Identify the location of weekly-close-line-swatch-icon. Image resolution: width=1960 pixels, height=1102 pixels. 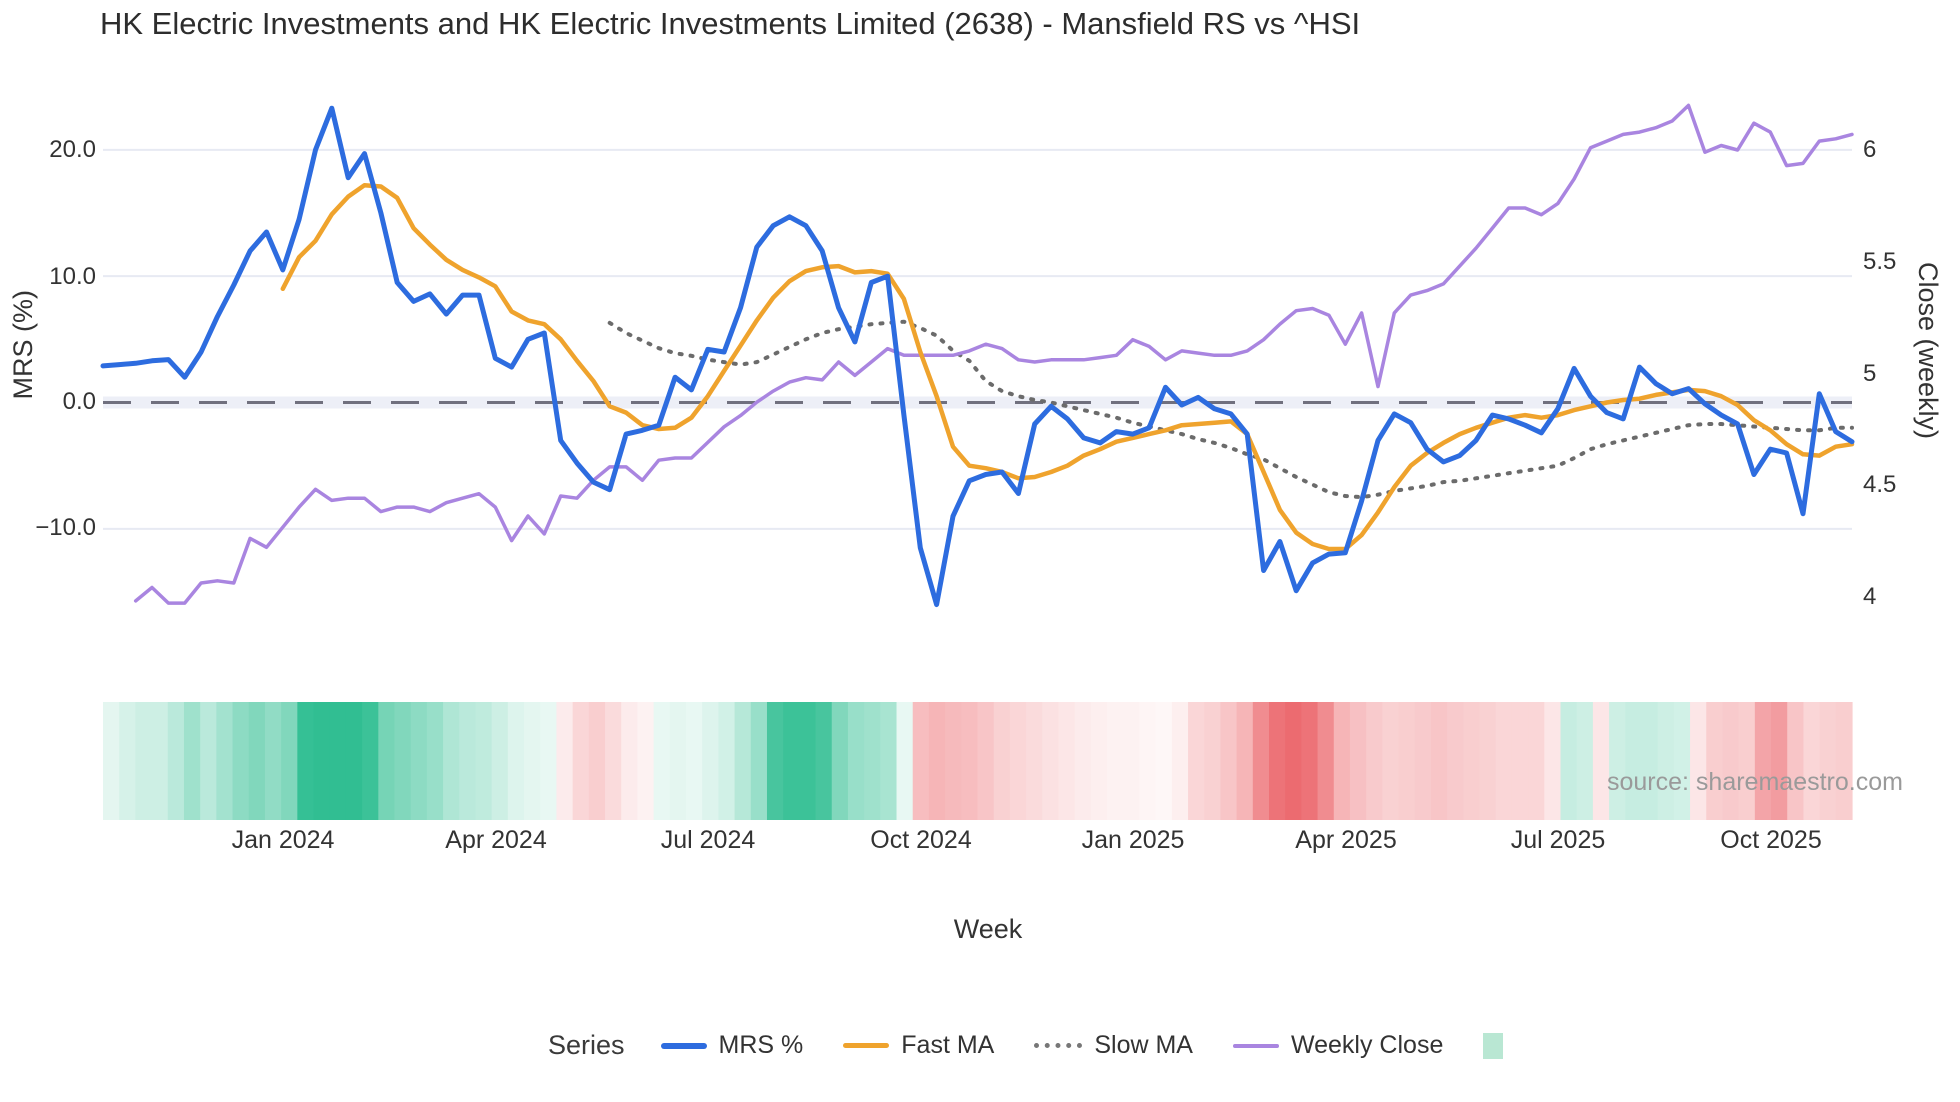
(1255, 1045).